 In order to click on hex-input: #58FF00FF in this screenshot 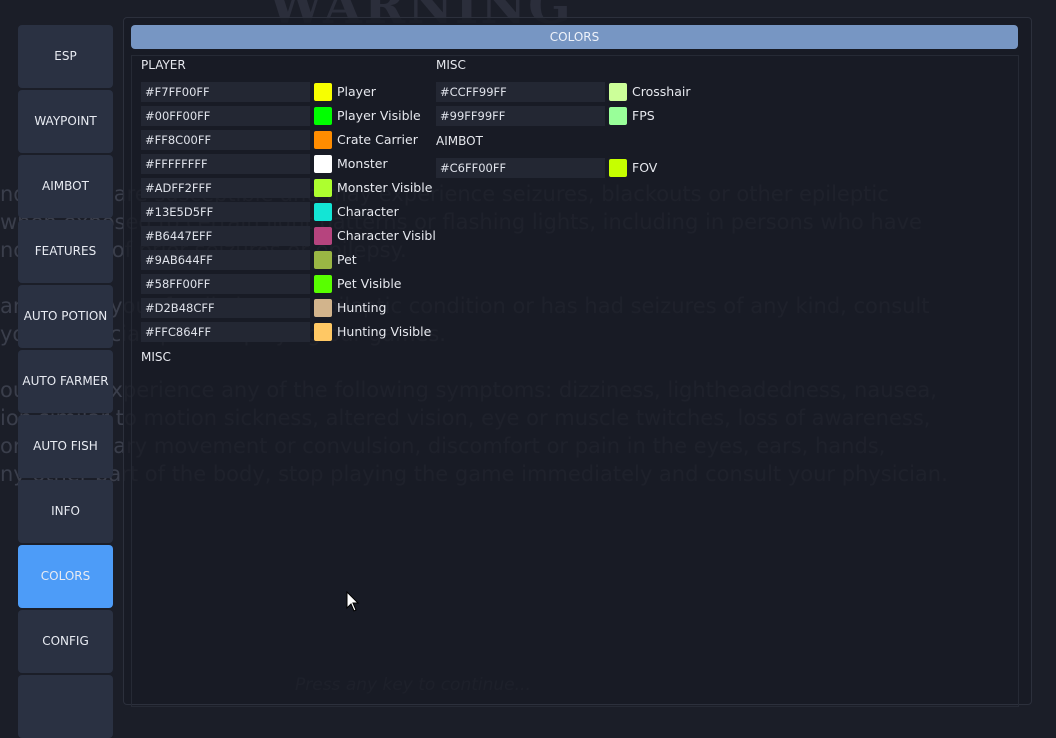, I will do `click(225, 284)`.